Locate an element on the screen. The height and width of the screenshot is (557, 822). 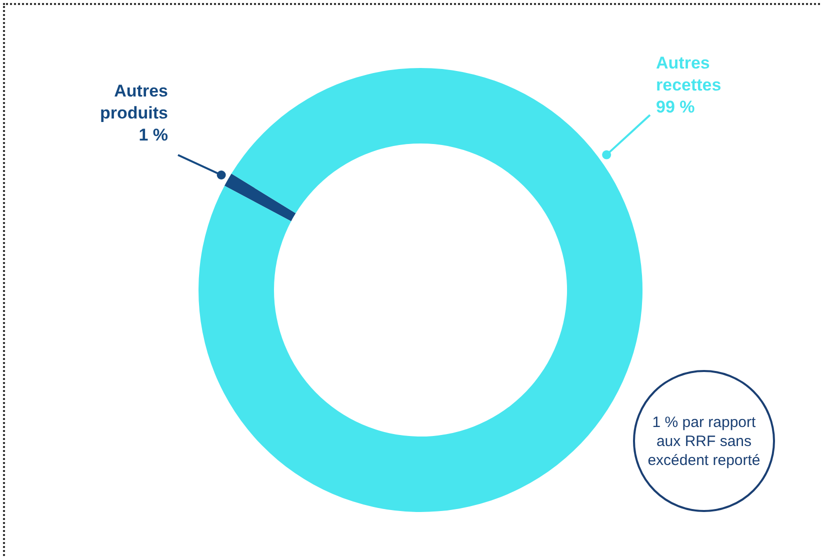
slice-label: Autres produits is located at coordinates (134, 102).